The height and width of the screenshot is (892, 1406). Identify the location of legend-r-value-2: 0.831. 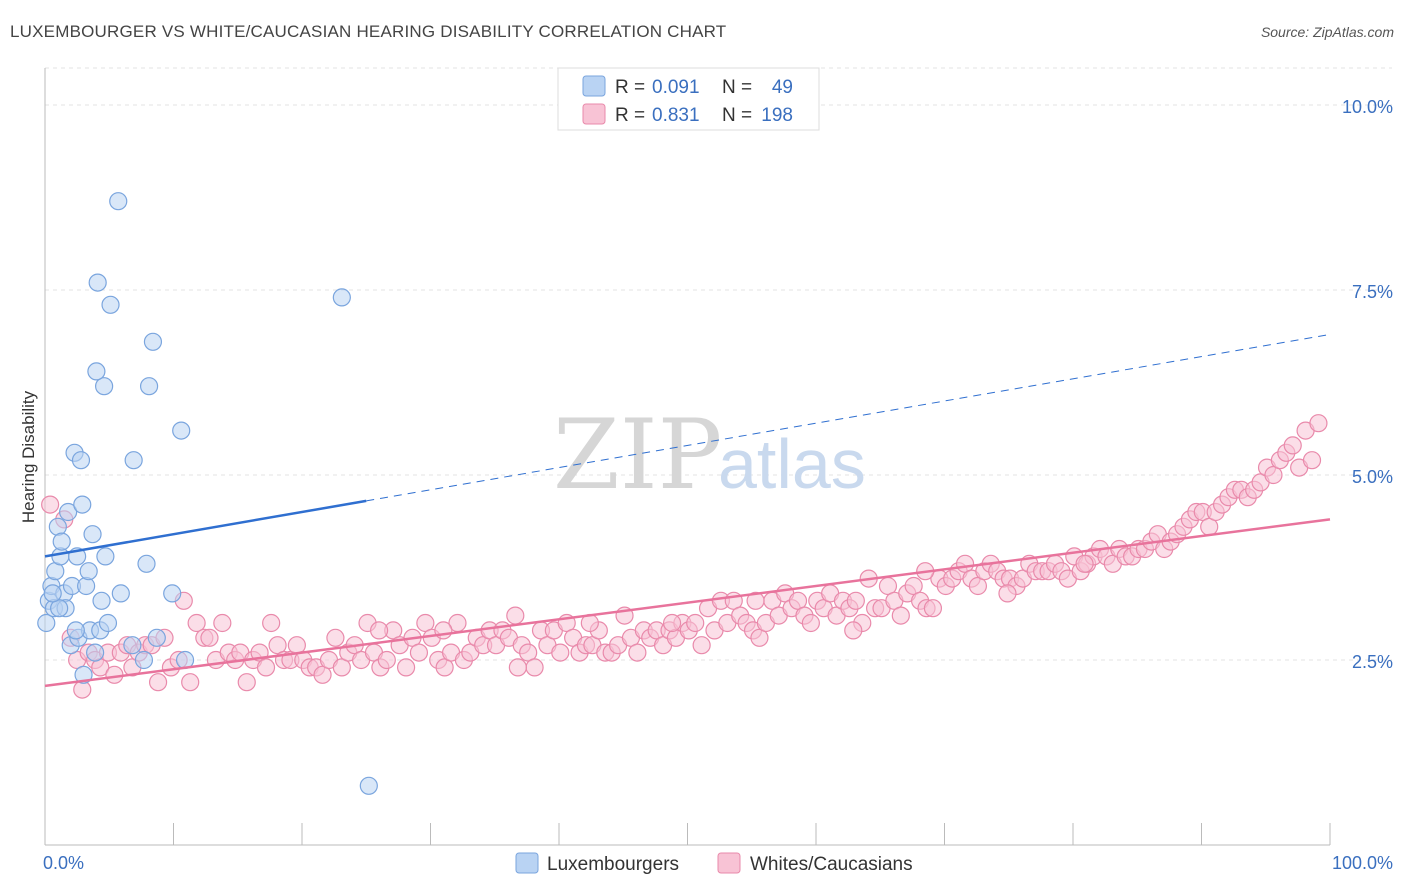
(676, 115).